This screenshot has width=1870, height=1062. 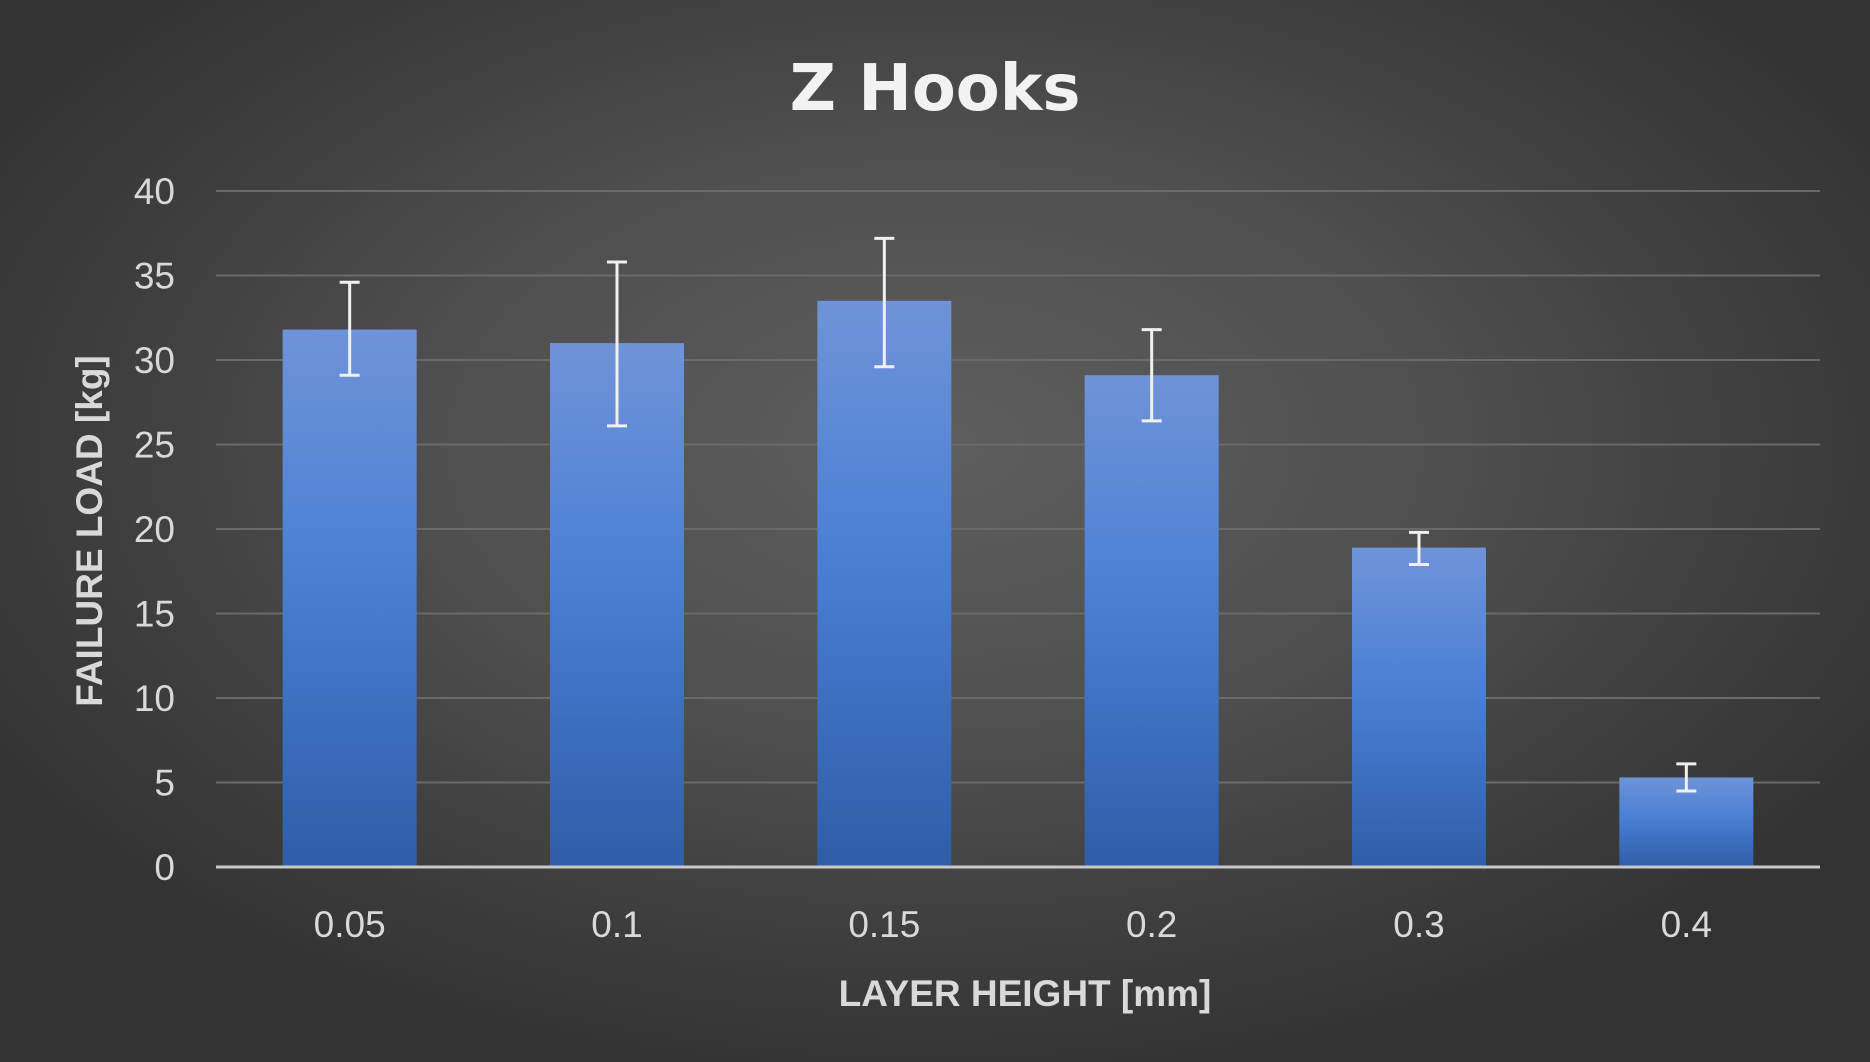 I want to click on y-tick-labels: 0 5 10 15 20 25 30 35 40, so click(x=154, y=529).